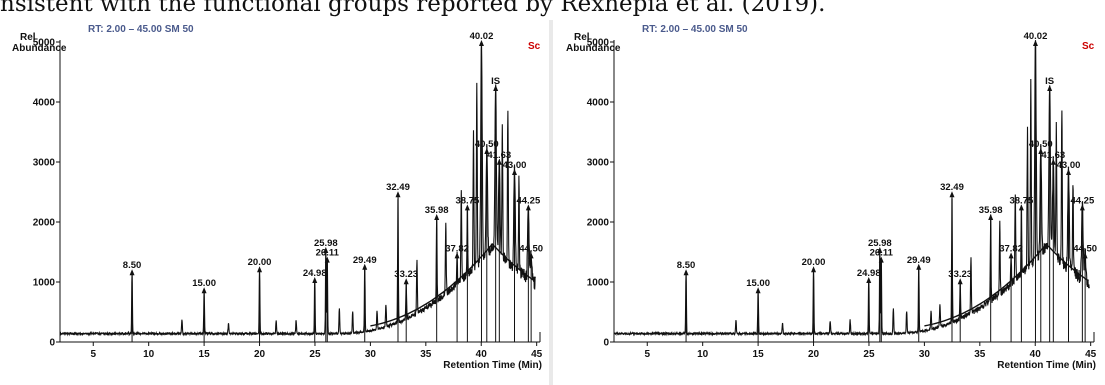 This screenshot has height=385, width=1105. What do you see at coordinates (204, 283) in the screenshot?
I see `peak-label: 15.00` at bounding box center [204, 283].